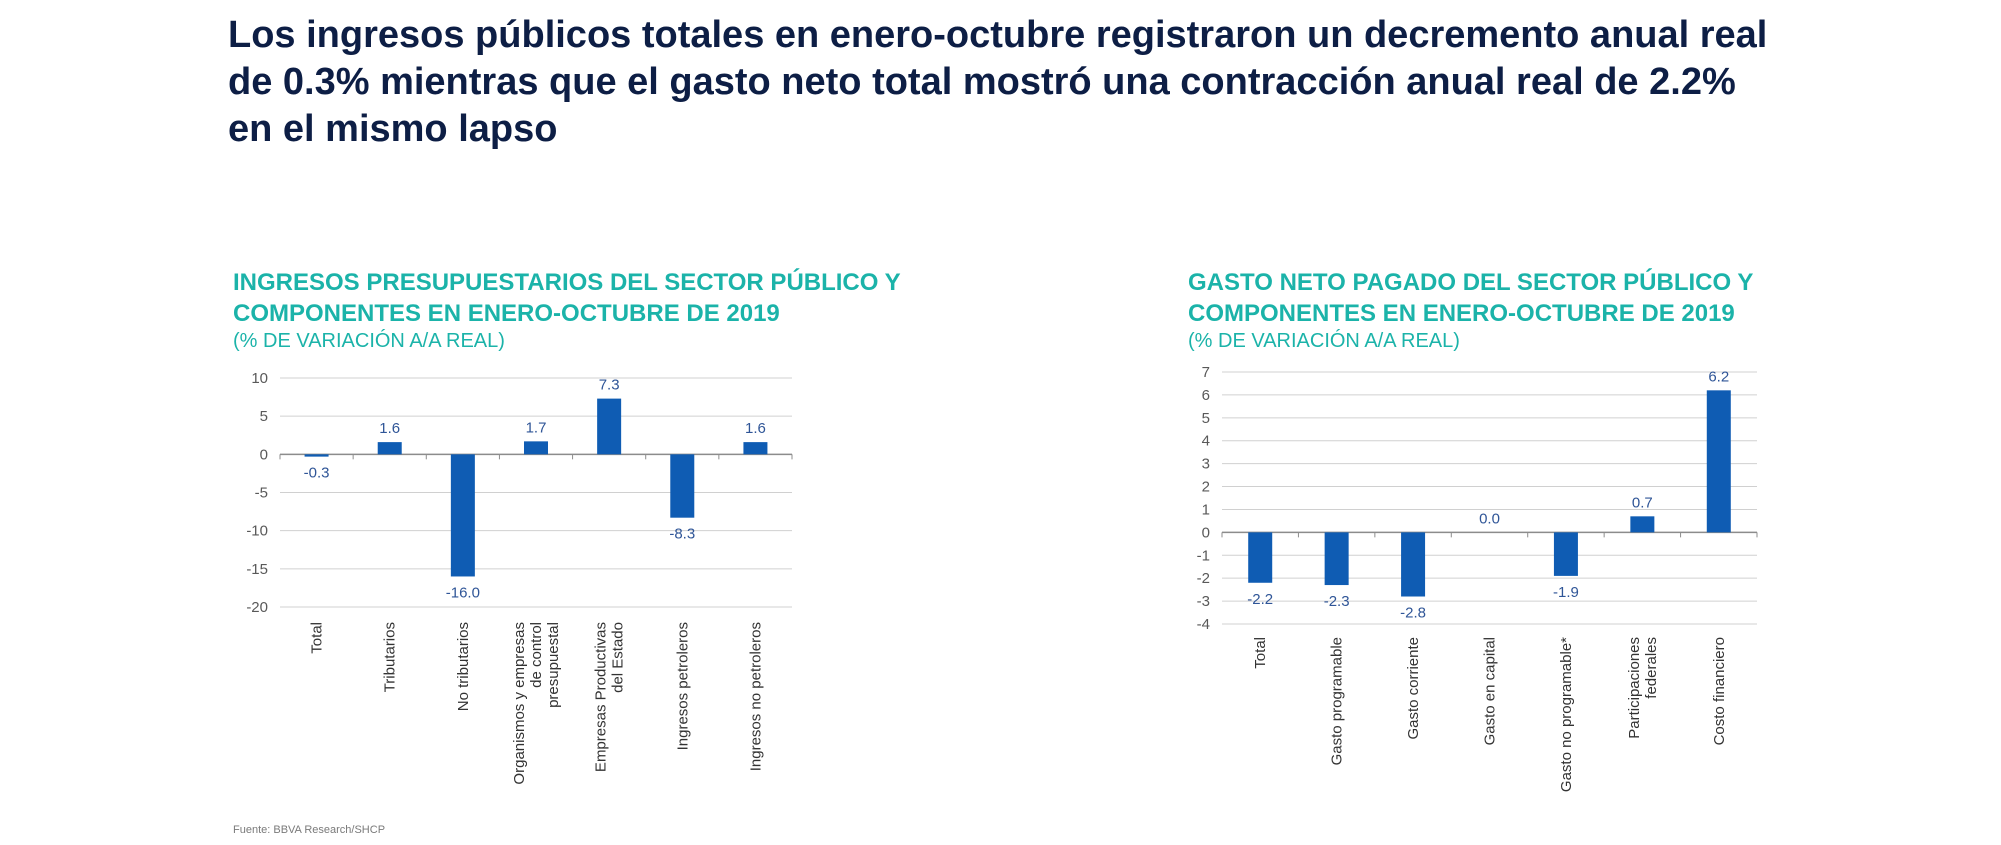 This screenshot has width=2001, height=845. I want to click on chart-subtitle-gasto: (% DE VARIACIÓN A/A REAL), so click(1324, 341).